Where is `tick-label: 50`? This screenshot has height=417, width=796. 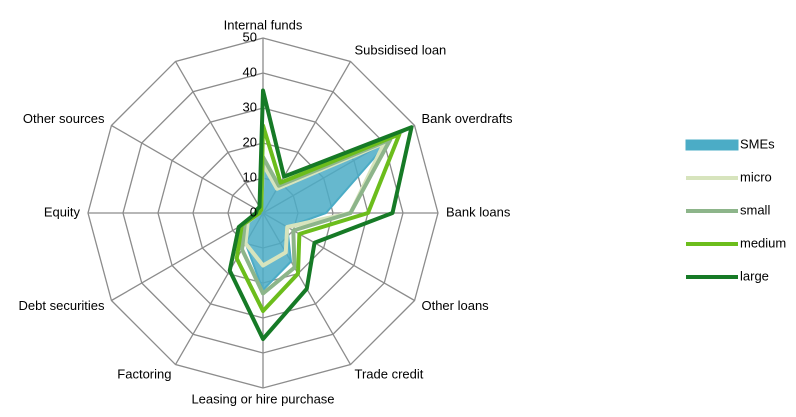
tick-label: 50 is located at coordinates (250, 36).